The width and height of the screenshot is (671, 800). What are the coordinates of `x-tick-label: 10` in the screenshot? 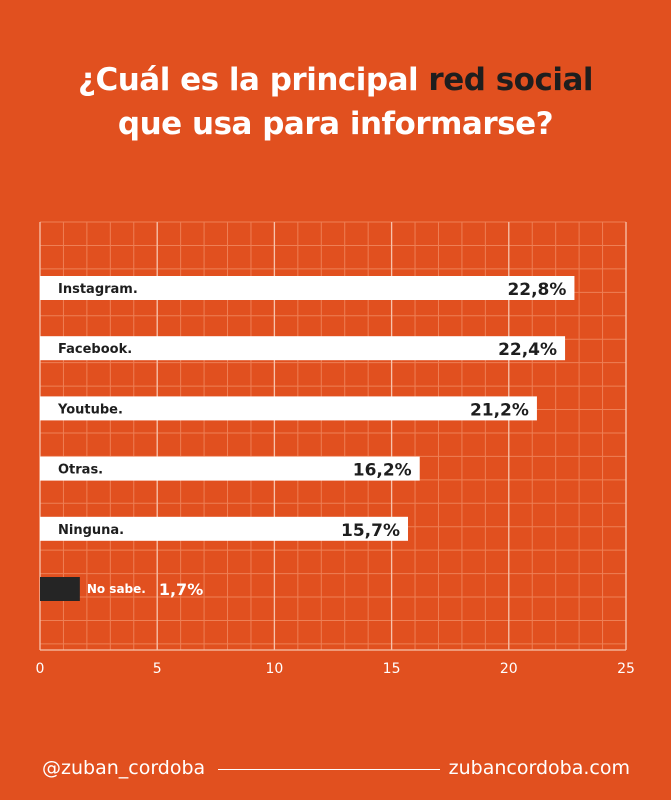 It's located at (274, 669).